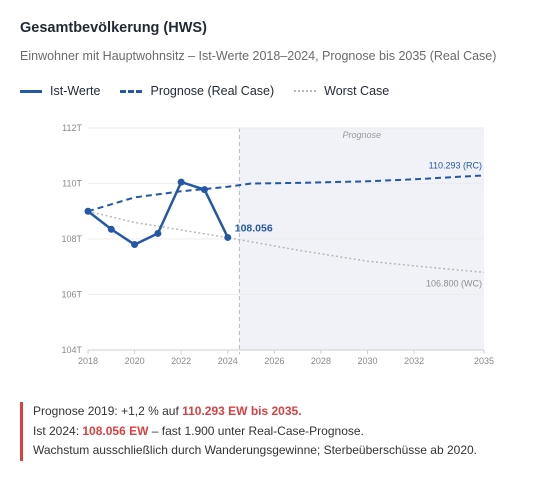 The image size is (538, 481). What do you see at coordinates (357, 91) in the screenshot?
I see `legend-label-wc: Worst Case` at bounding box center [357, 91].